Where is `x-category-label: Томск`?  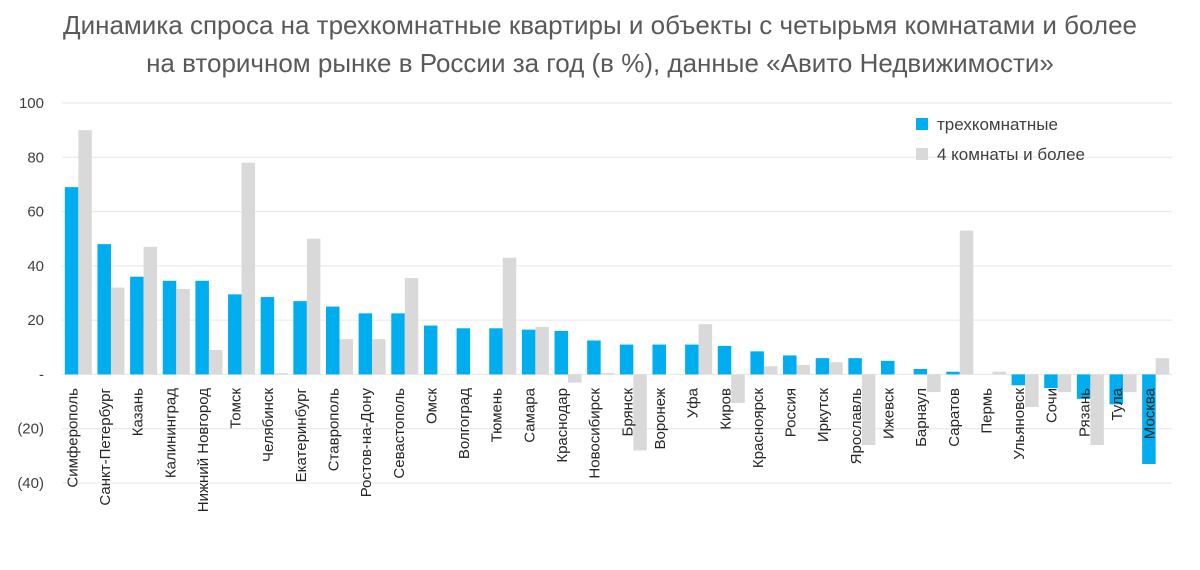 x-category-label: Томск is located at coordinates (236, 408).